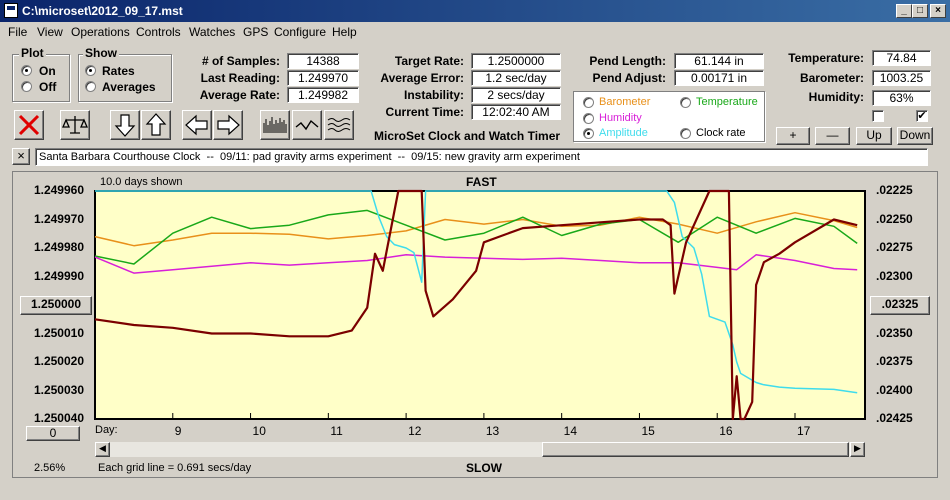 The width and height of the screenshot is (950, 500). Describe the element at coordinates (480, 449) in the screenshot. I see `horizontal-scrollbar: ◀ ▶` at that location.